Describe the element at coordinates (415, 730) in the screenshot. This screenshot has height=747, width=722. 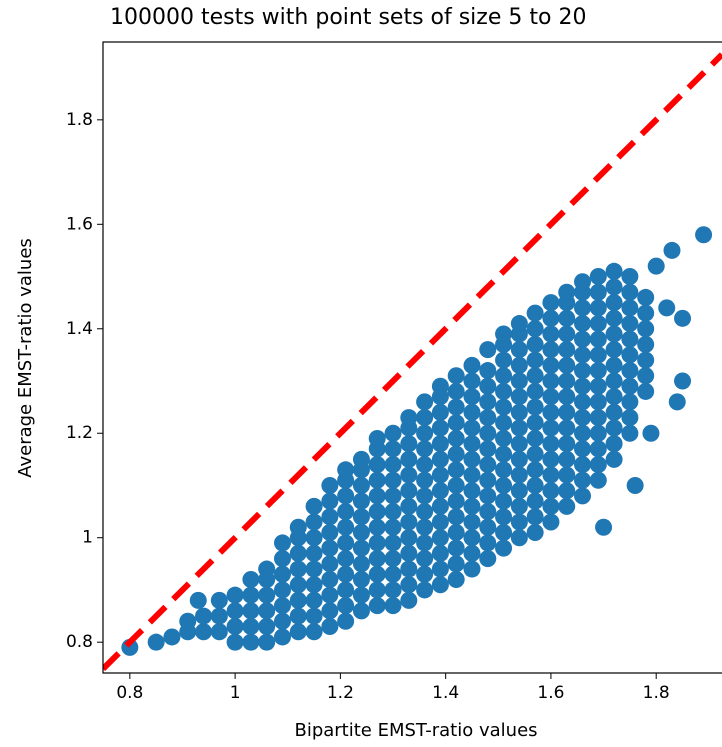
I see `x-axis-label: Bipartite EMST-ratio values` at that location.